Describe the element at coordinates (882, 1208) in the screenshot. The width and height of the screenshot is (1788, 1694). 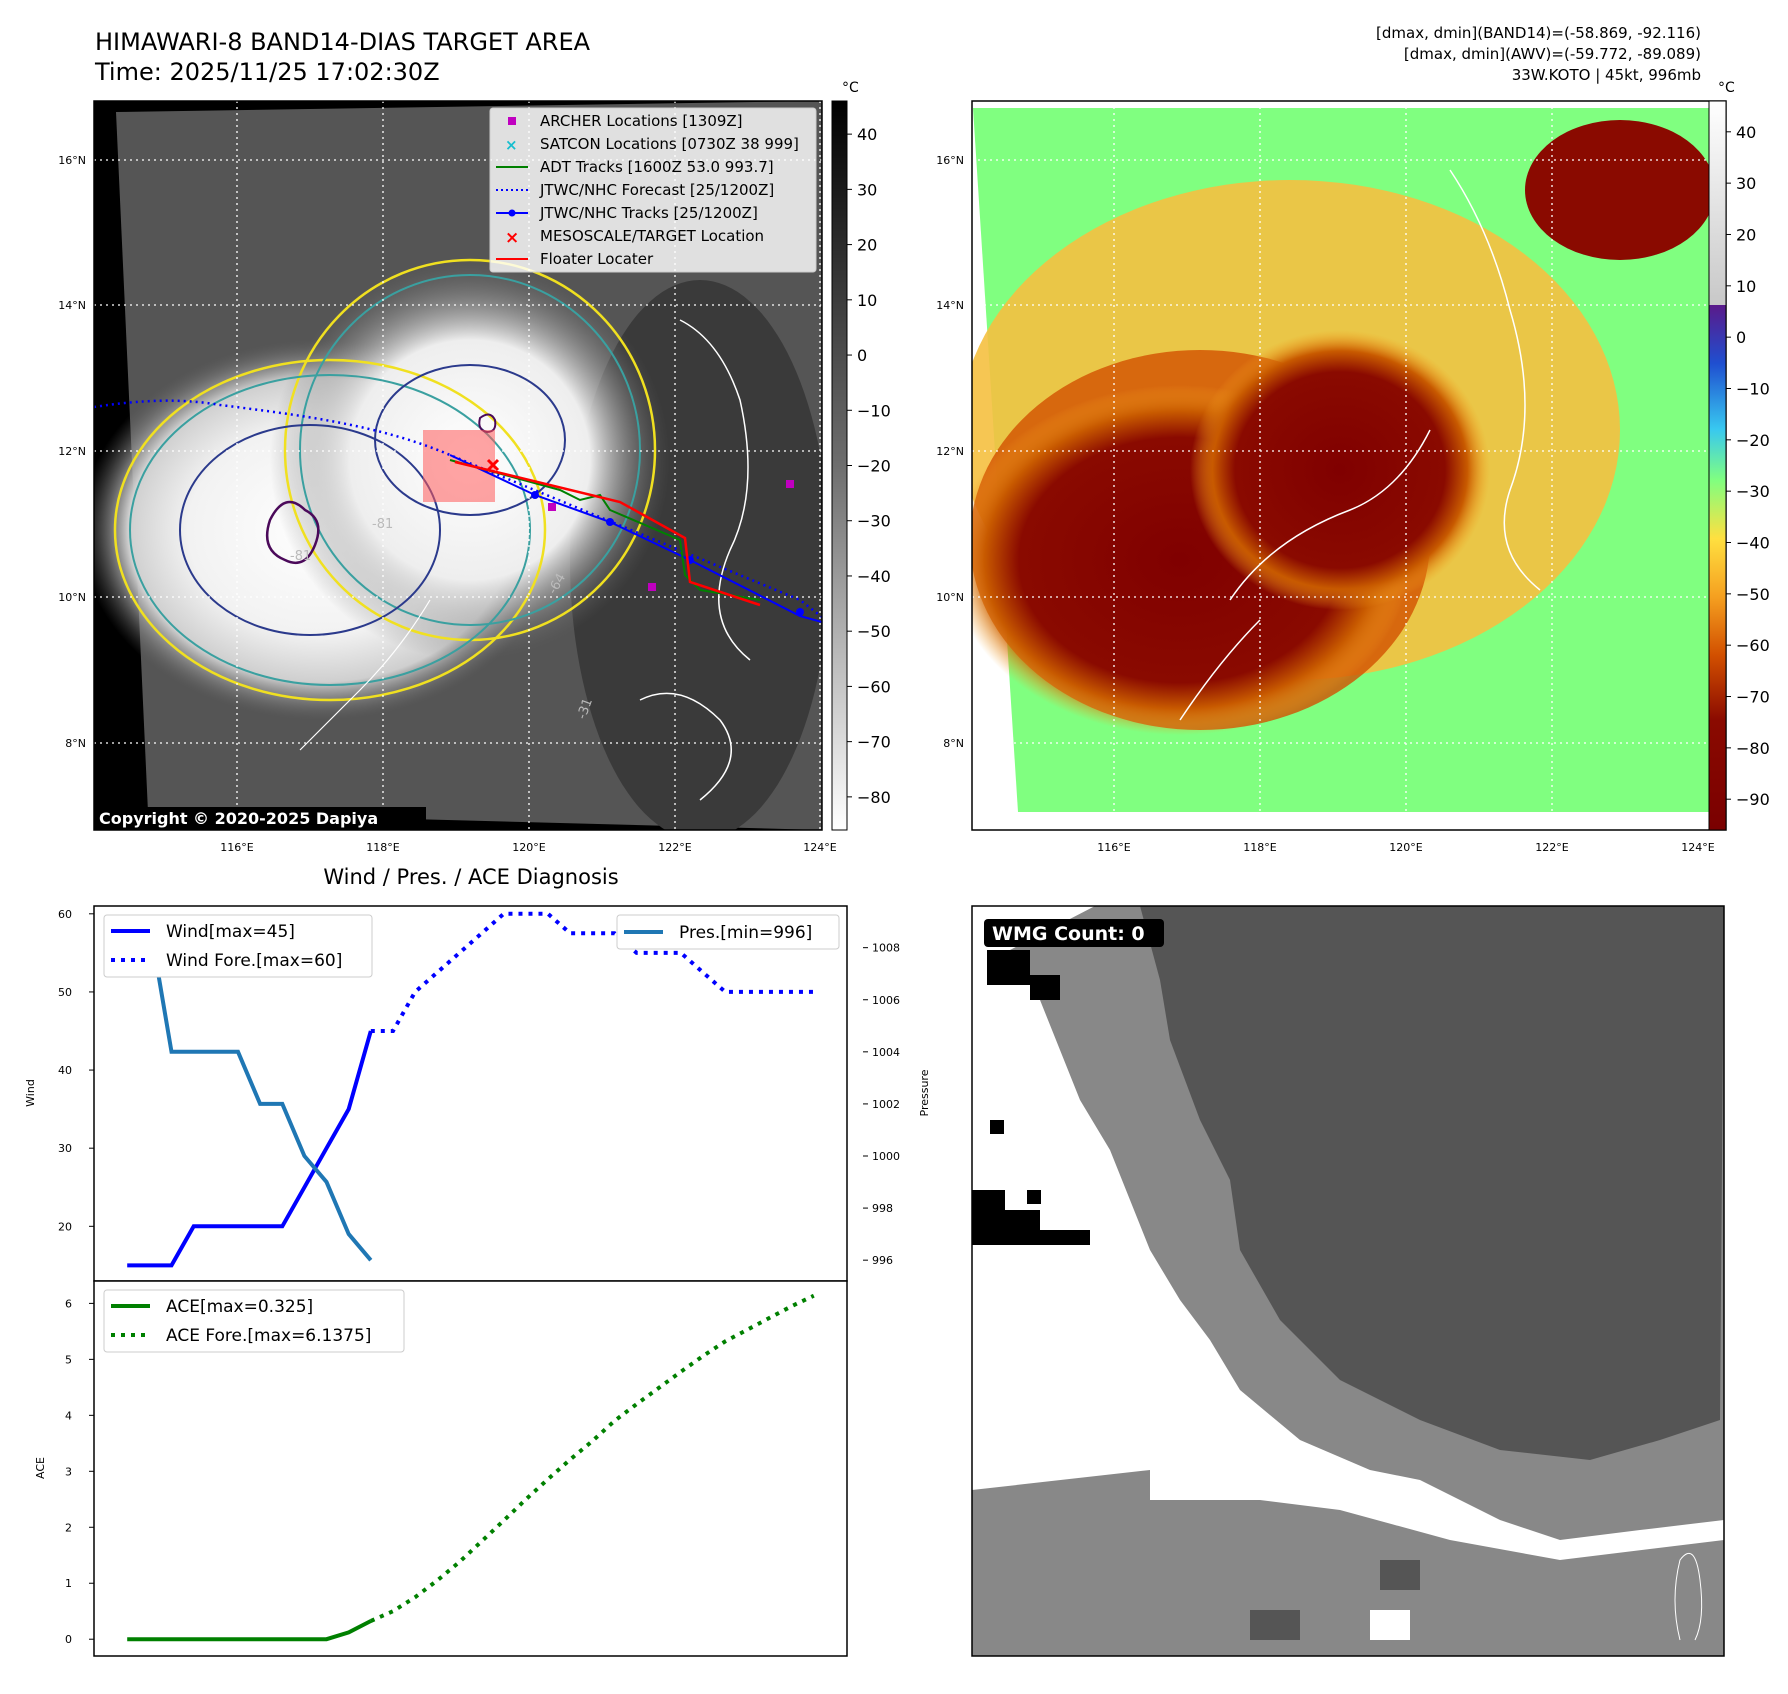
I see `y2-tick-label: 998` at that location.